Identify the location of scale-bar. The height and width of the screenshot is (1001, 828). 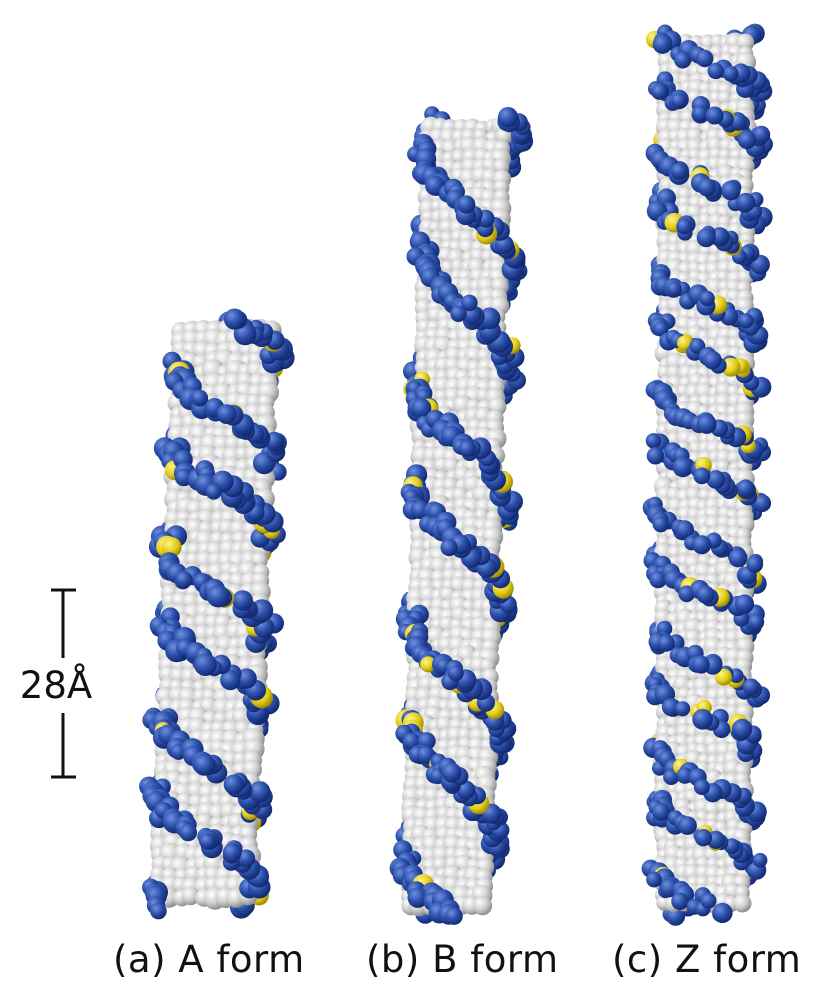
(63, 683).